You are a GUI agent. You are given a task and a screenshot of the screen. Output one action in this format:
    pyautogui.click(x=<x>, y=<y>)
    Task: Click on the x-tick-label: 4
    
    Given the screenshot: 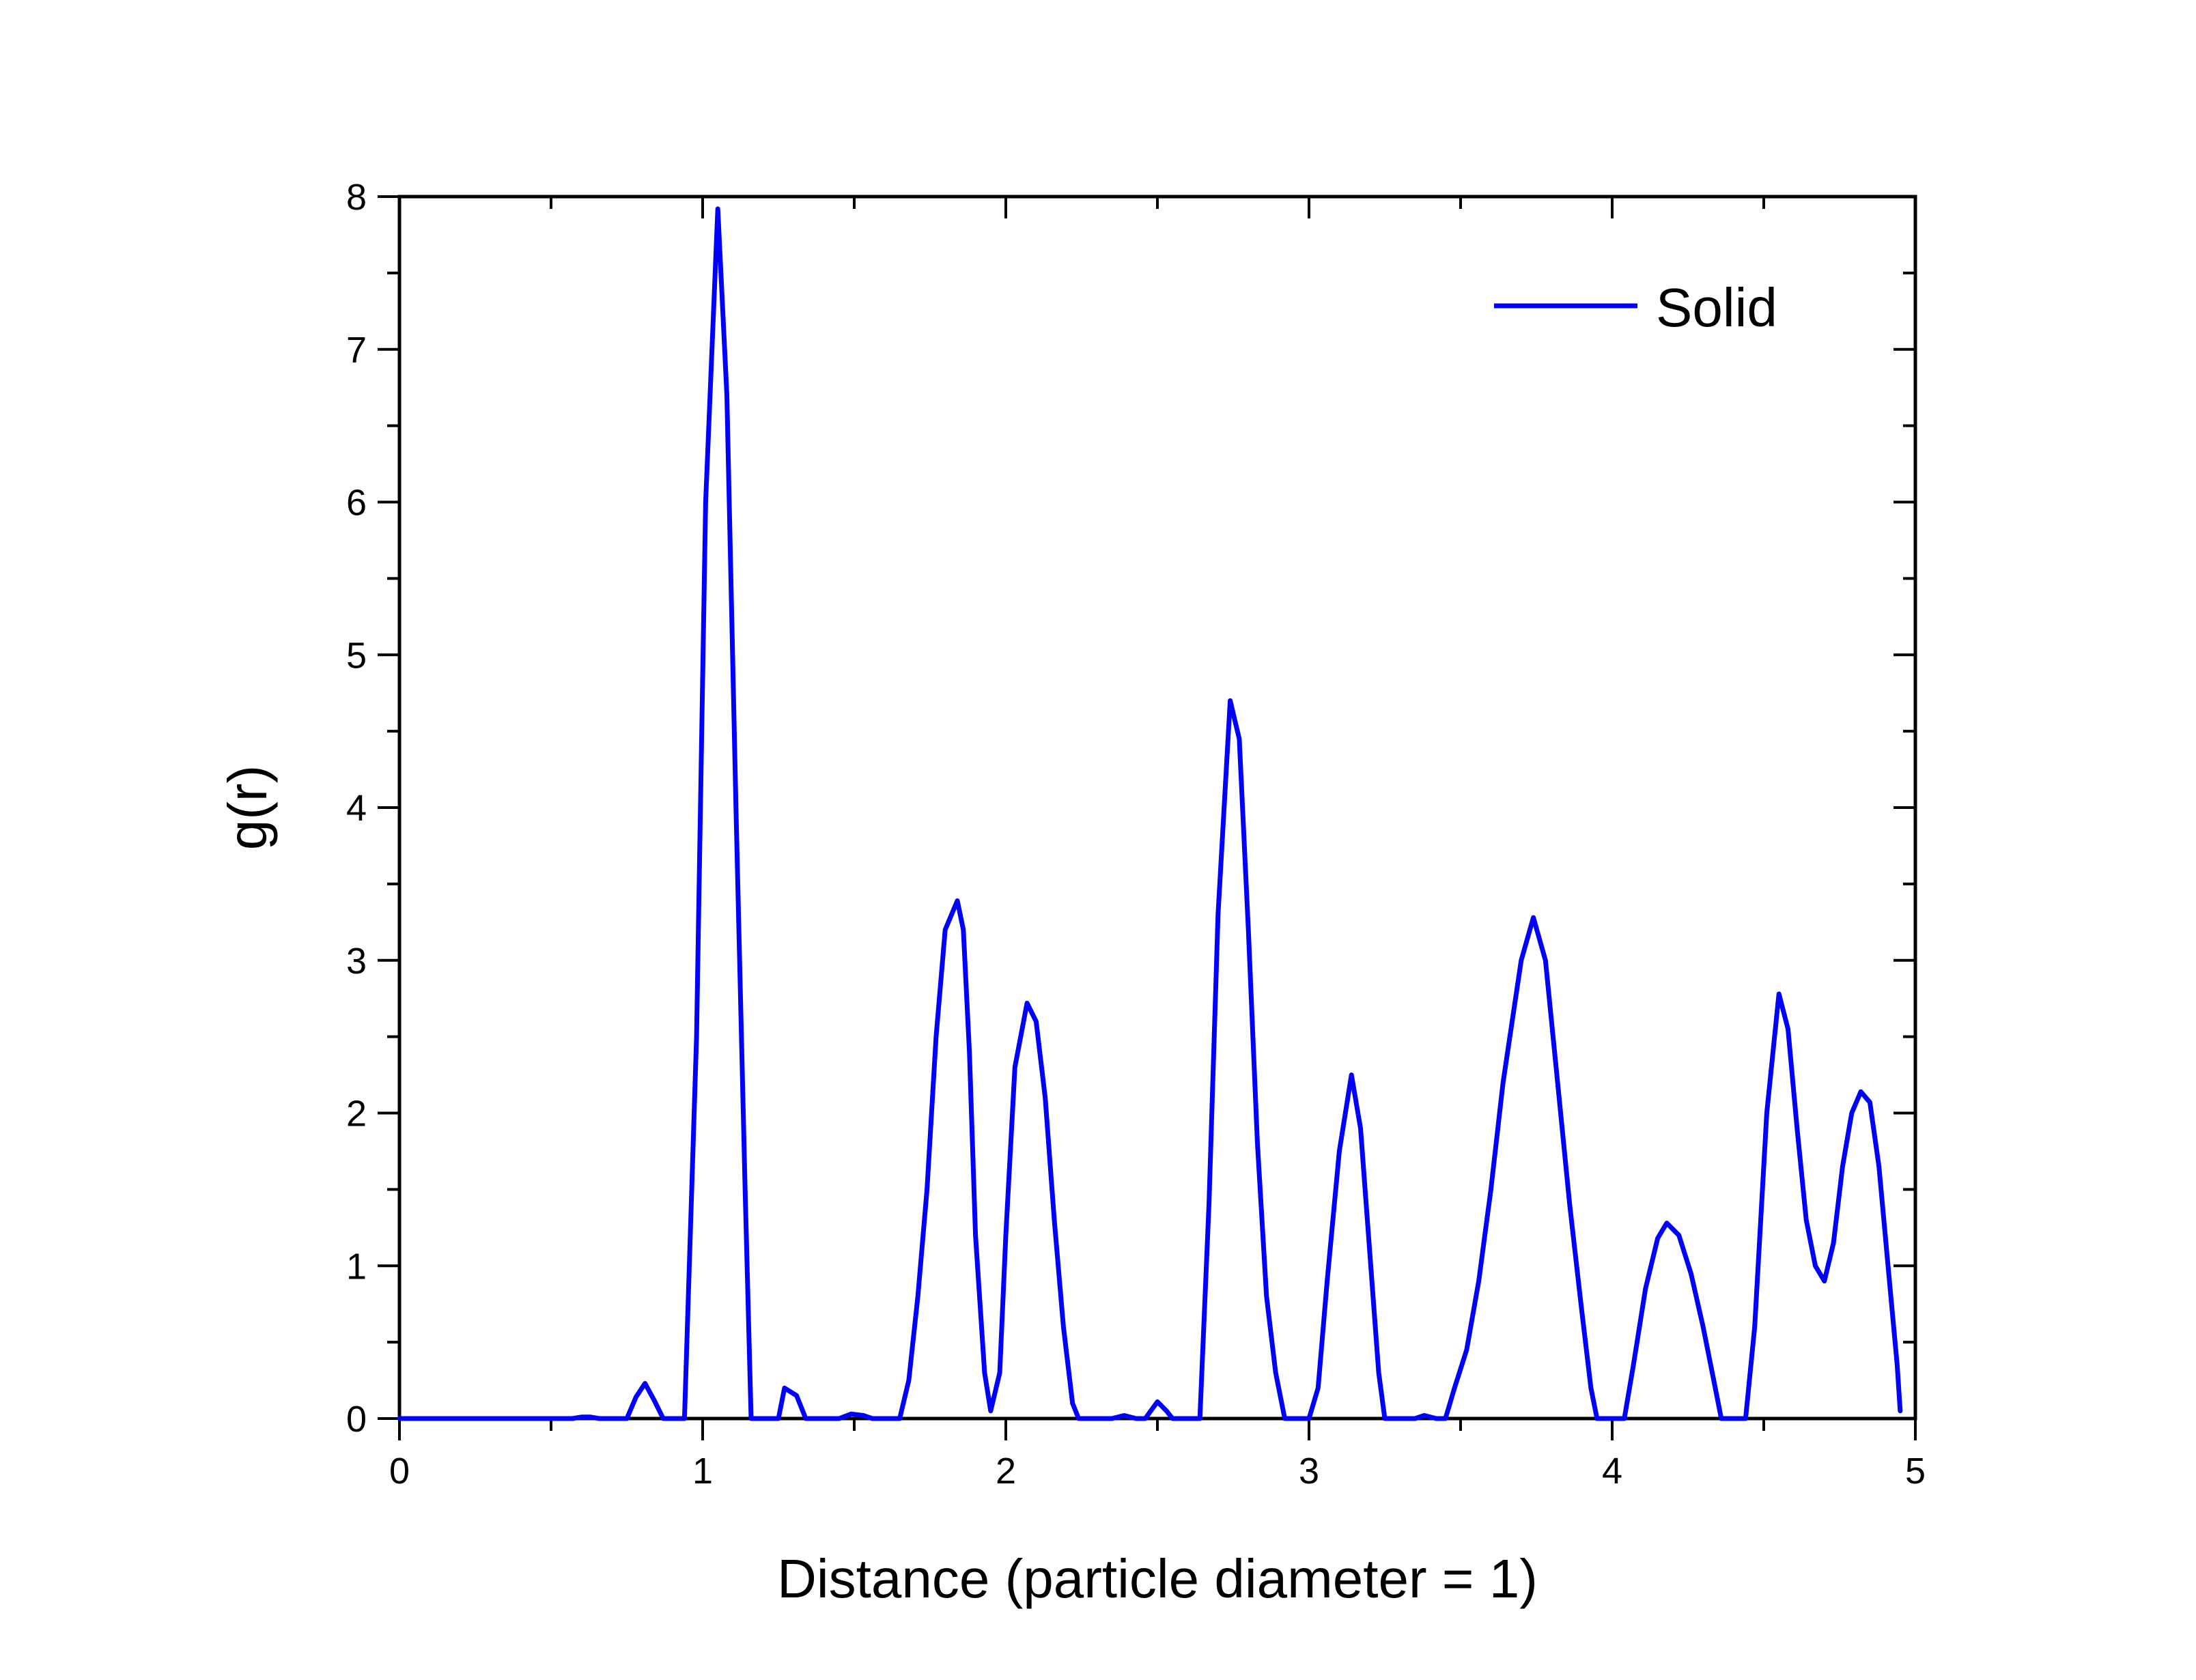 What is the action you would take?
    pyautogui.click(x=1612, y=1471)
    